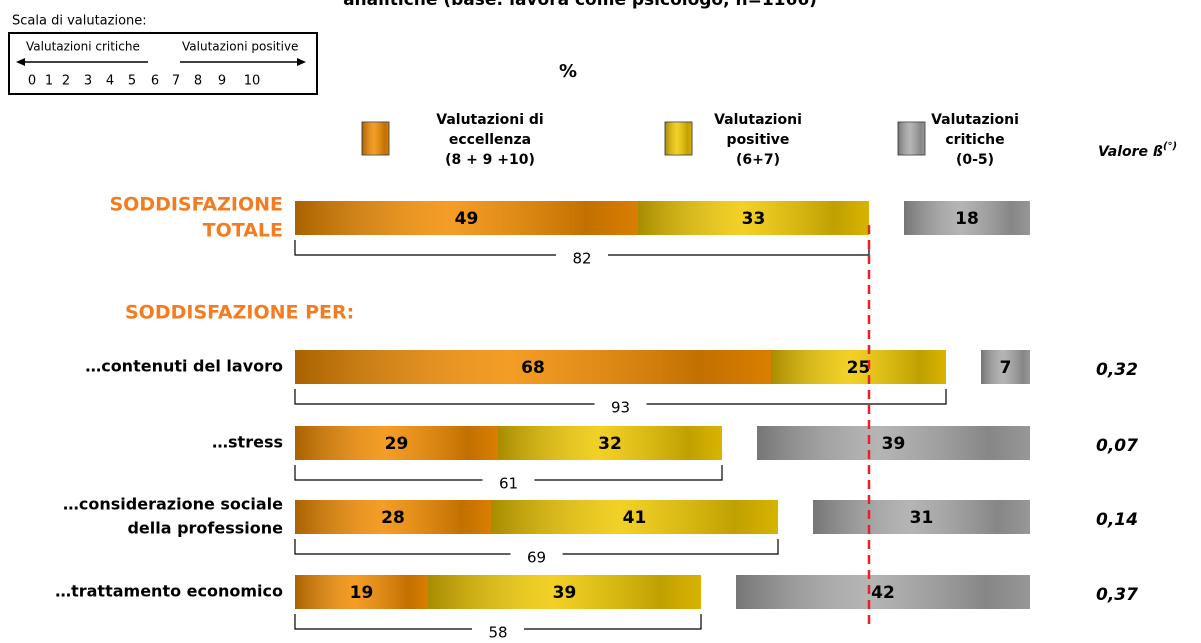 This screenshot has height=643, width=1201. I want to click on bar-label: 68, so click(533, 368).